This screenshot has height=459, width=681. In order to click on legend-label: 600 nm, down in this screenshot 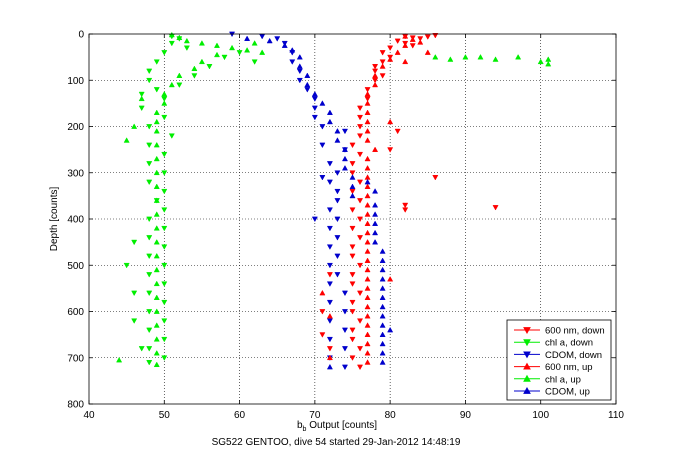, I will do `click(575, 331)`.